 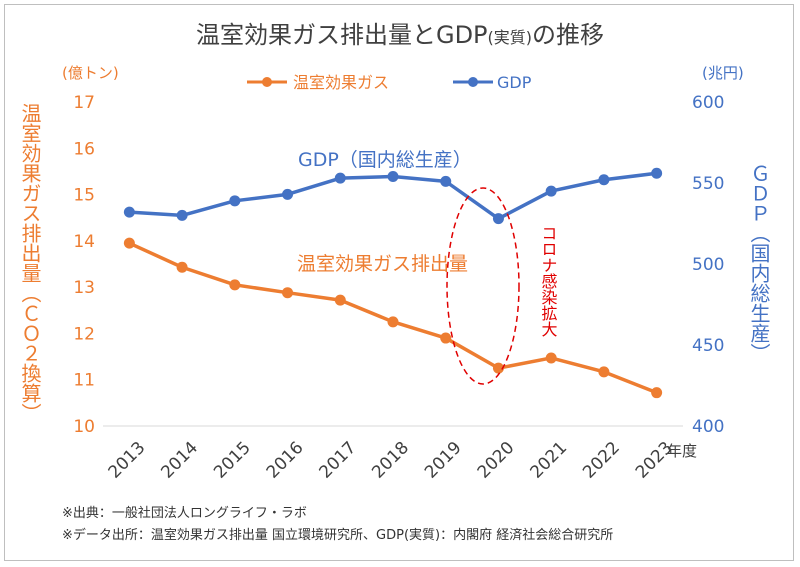 I want to click on x-tick-label: 2022, so click(x=601, y=460).